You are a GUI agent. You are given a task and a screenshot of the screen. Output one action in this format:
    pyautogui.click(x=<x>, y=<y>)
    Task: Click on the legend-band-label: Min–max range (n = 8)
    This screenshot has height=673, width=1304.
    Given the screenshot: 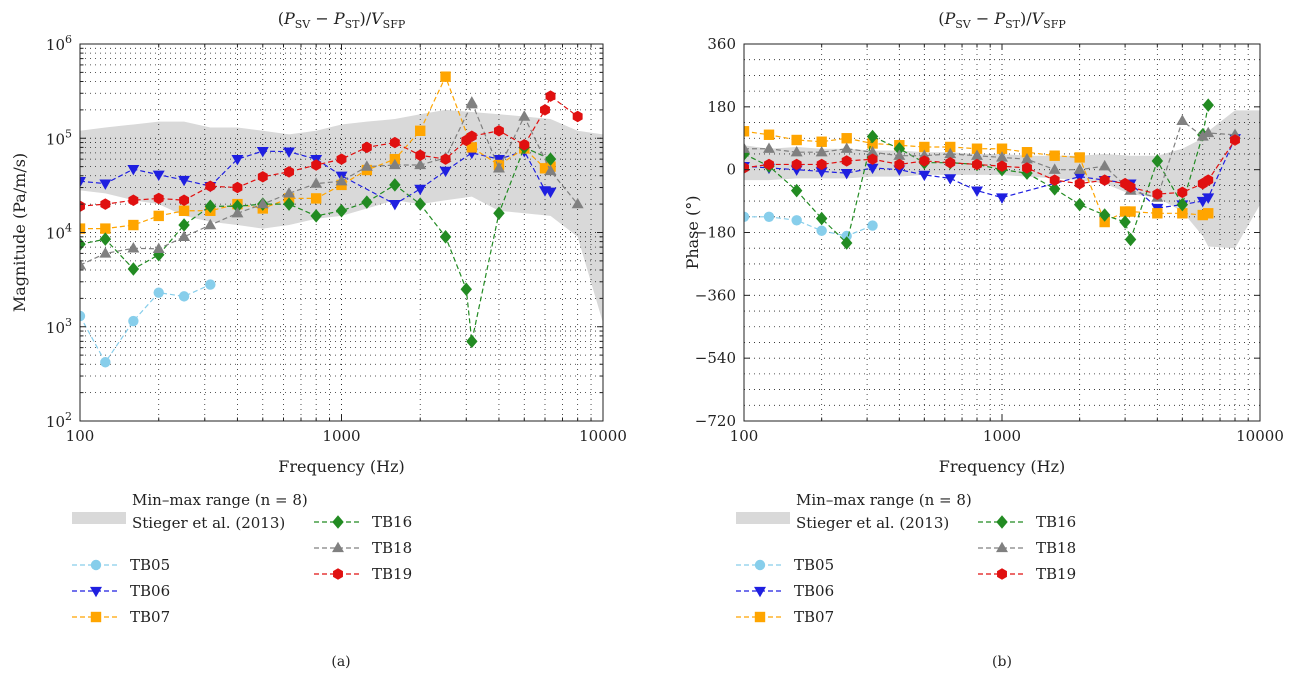 What is the action you would take?
    pyautogui.click(x=220, y=500)
    